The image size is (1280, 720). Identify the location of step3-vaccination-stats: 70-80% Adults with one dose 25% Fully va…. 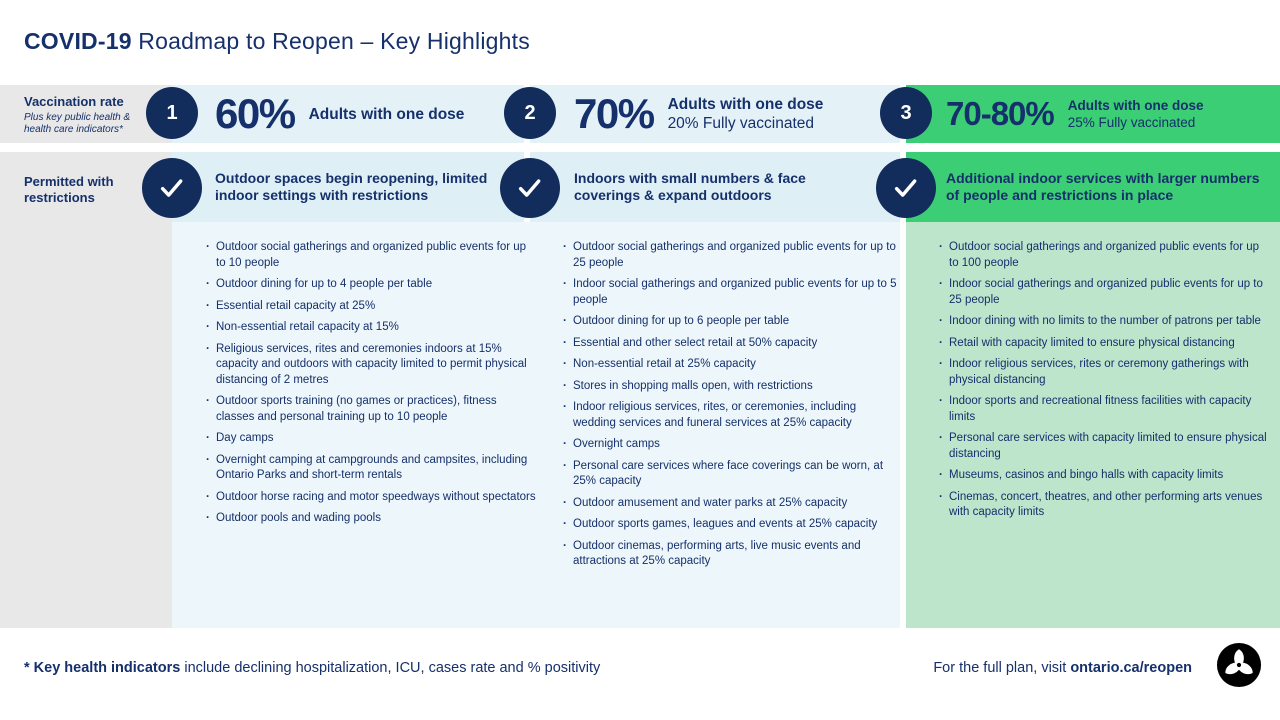
(1075, 114).